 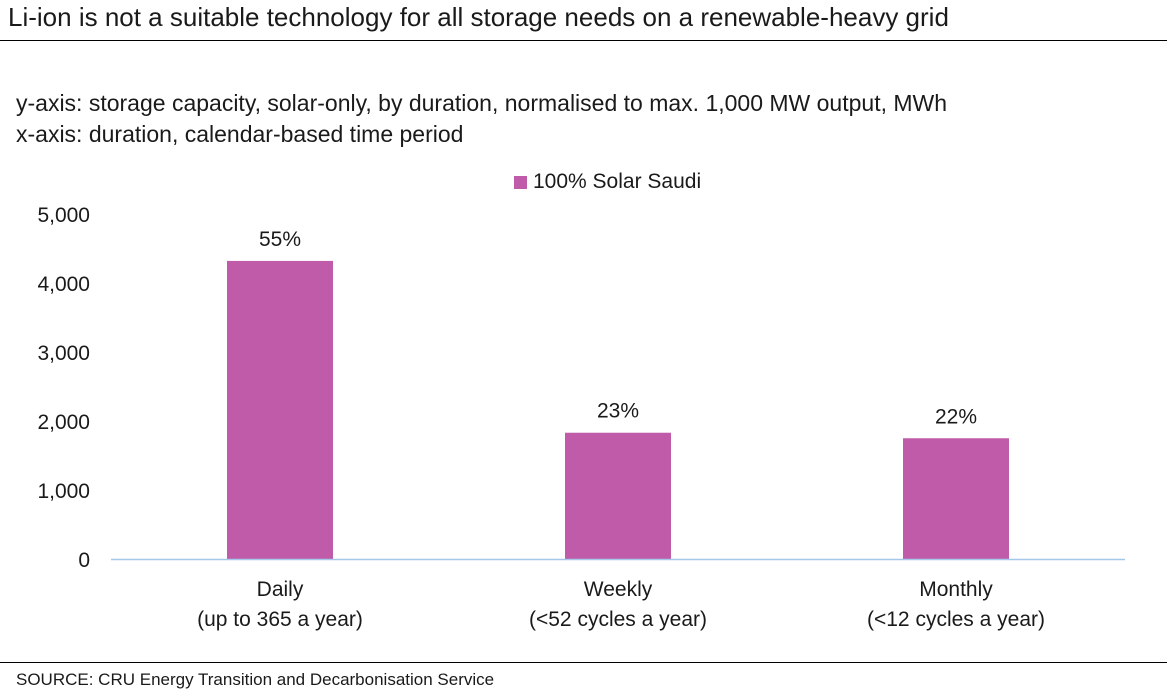 What do you see at coordinates (84, 560) in the screenshot?
I see `y-tick-label: 0` at bounding box center [84, 560].